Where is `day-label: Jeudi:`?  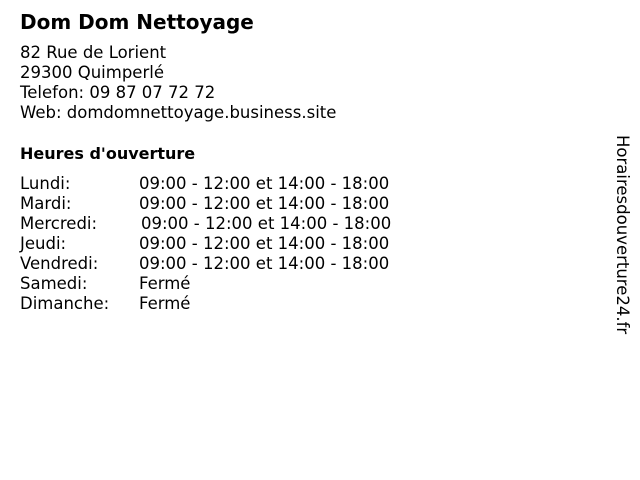 day-label: Jeudi: is located at coordinates (43, 243).